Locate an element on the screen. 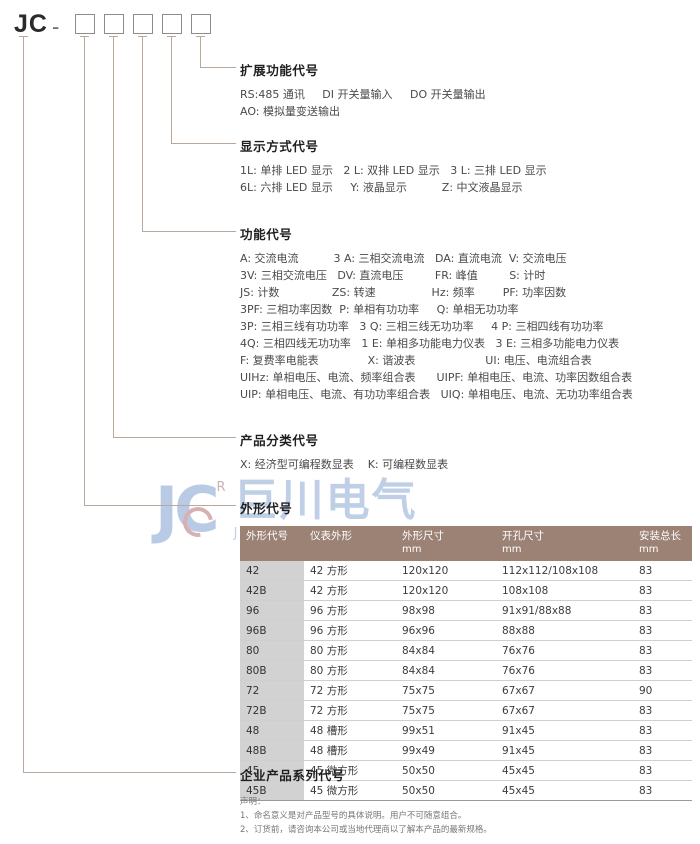 The width and height of the screenshot is (700, 844). section-title: 功能代号 is located at coordinates (266, 234).